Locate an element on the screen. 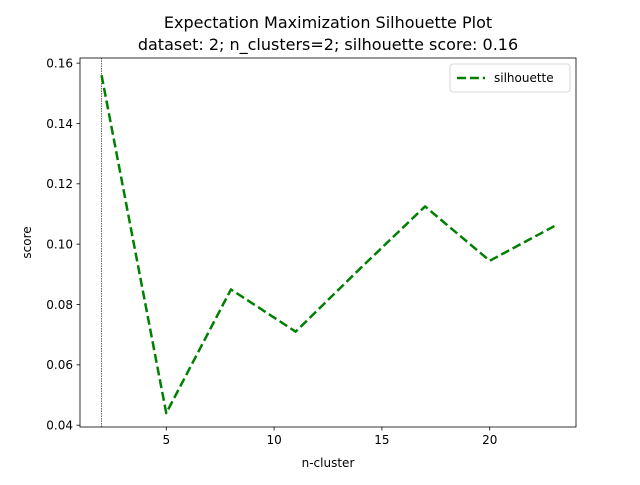 This screenshot has width=640, height=485. y-tick-label: 0.08 is located at coordinates (59, 305).